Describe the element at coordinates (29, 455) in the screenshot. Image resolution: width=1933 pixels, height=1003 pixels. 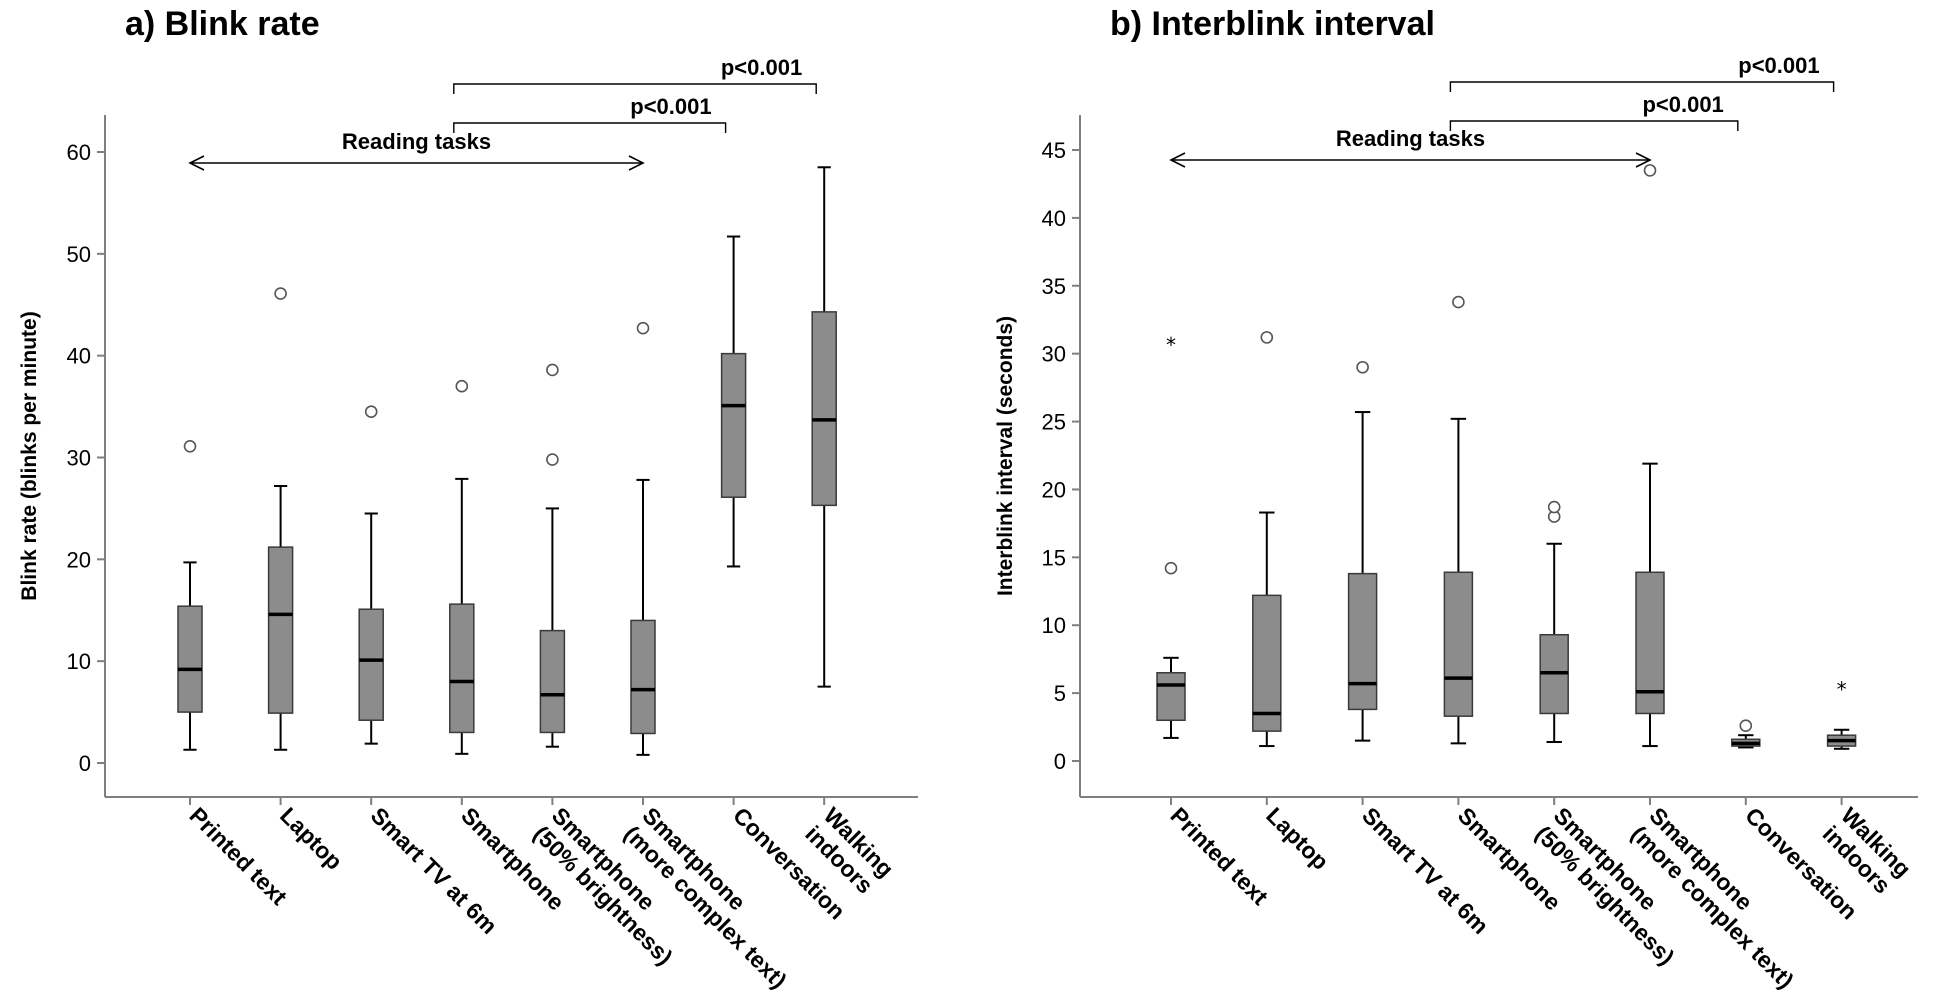
I see `y-axis-title: Blink rate (blinks per minute)` at that location.